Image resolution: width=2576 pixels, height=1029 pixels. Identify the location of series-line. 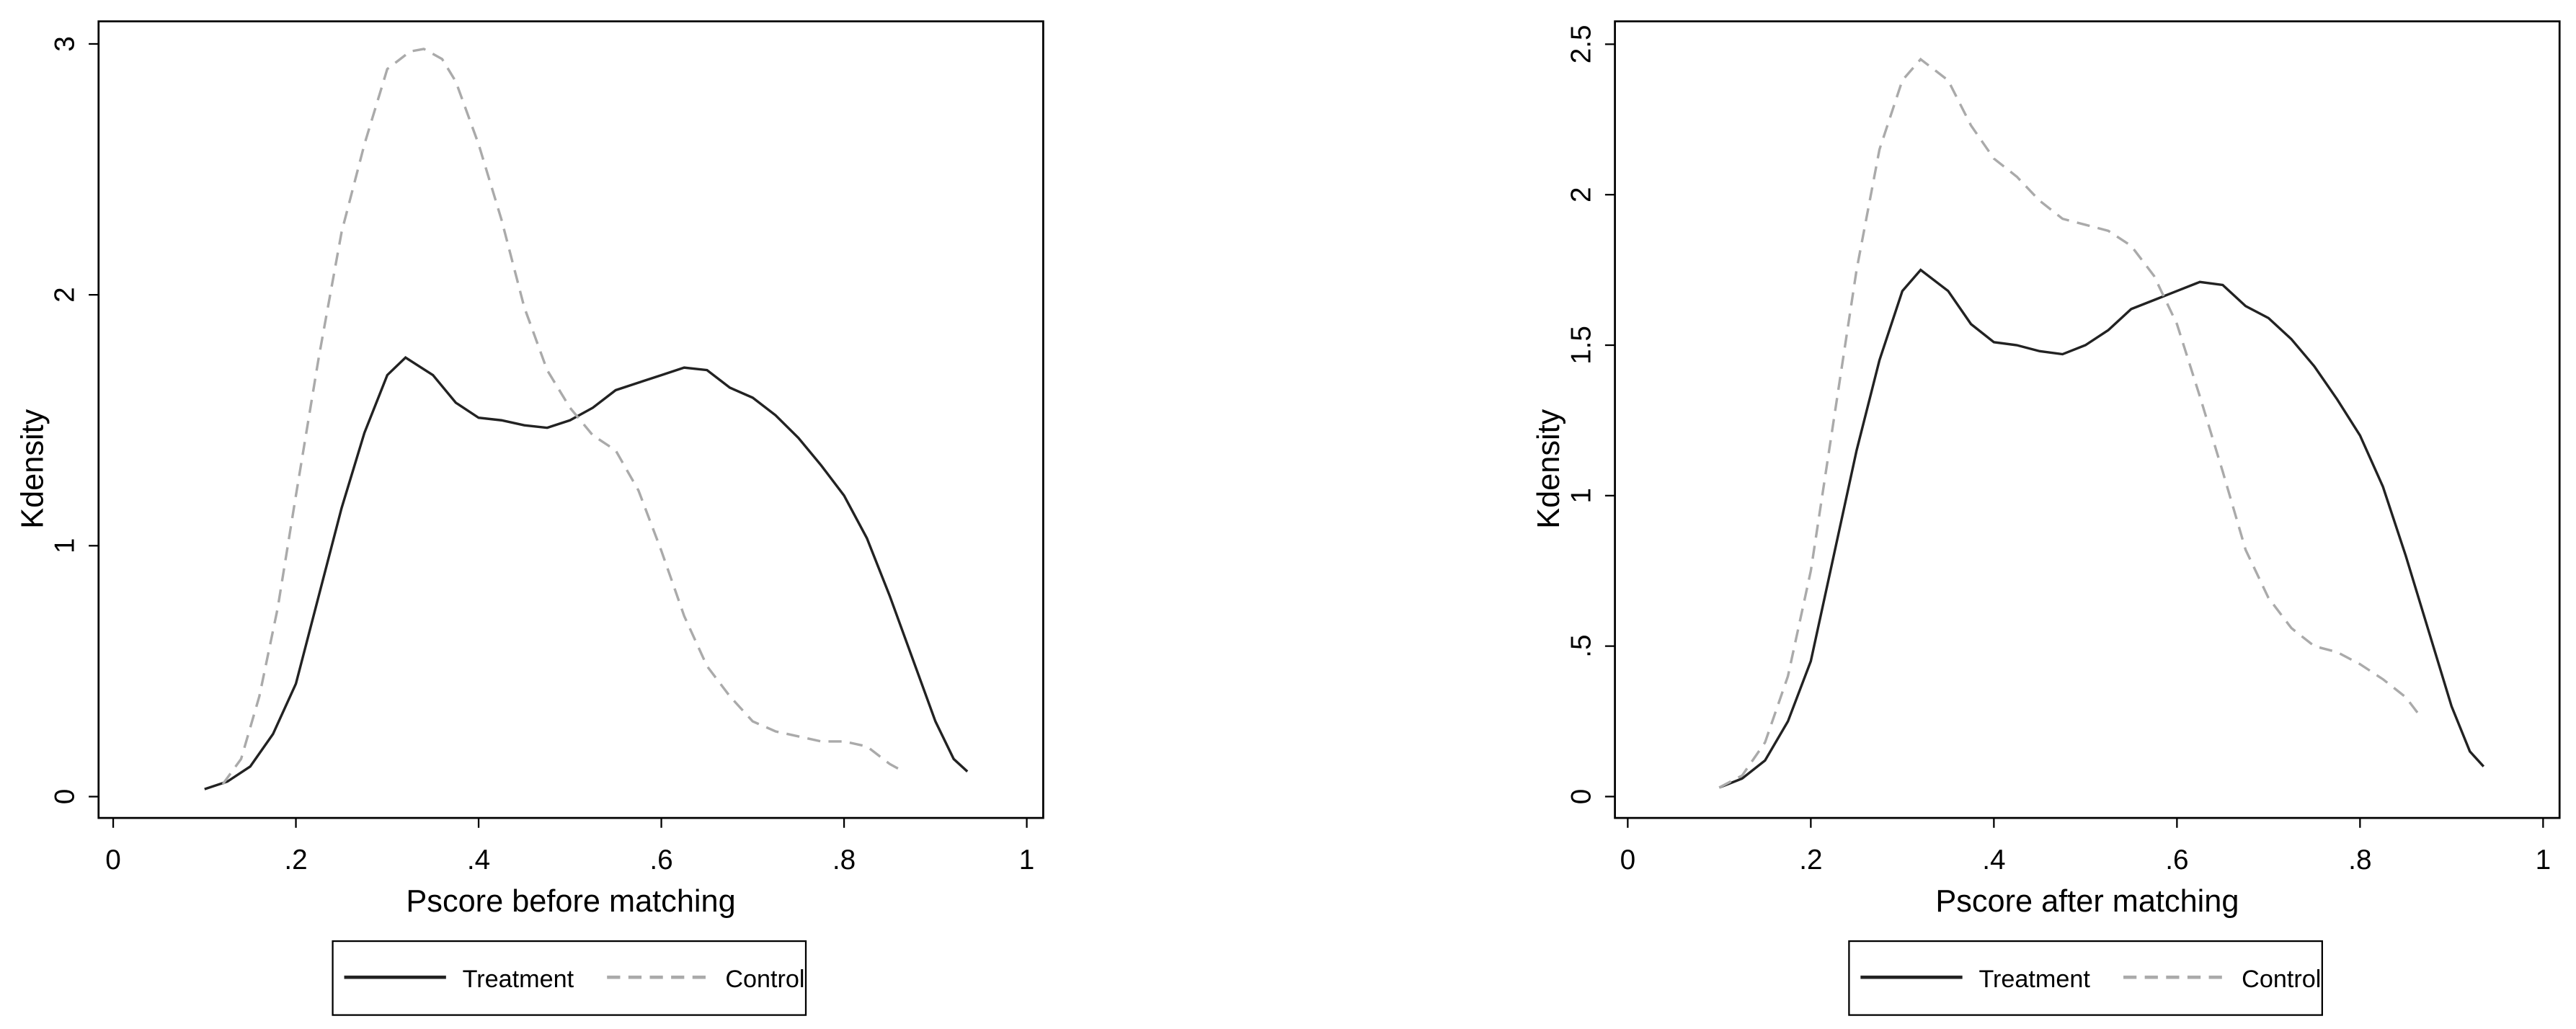
(586, 573).